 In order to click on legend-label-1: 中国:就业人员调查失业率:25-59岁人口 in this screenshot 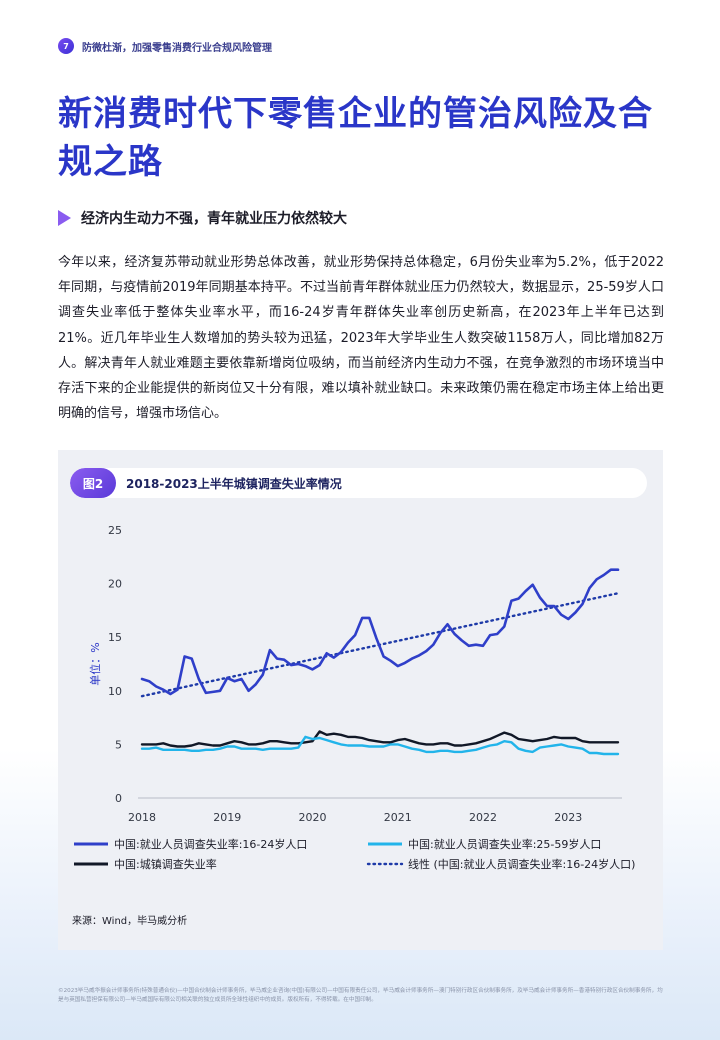, I will do `click(504, 844)`.